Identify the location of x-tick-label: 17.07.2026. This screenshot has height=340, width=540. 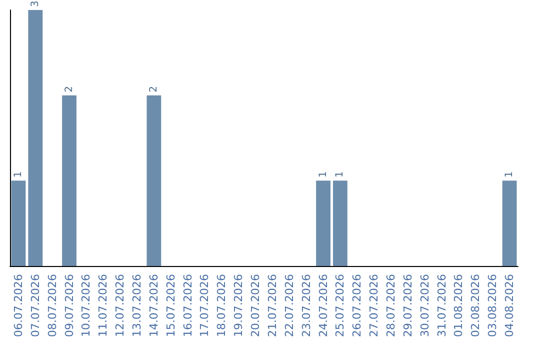
(205, 306).